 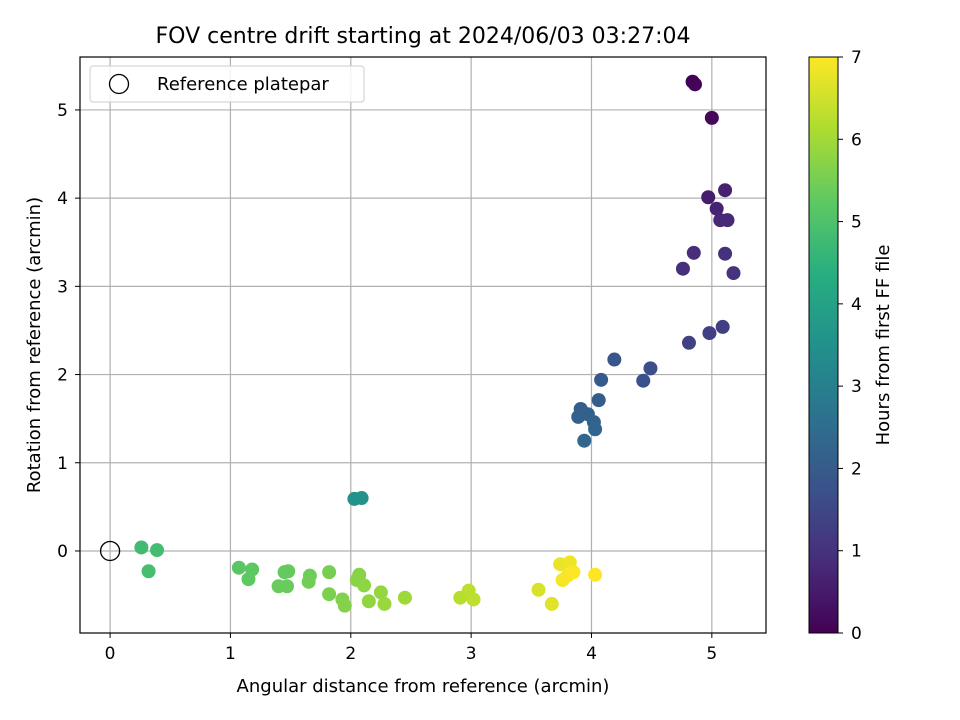 I want to click on colorbar-tick-label: 3, so click(x=856, y=387).